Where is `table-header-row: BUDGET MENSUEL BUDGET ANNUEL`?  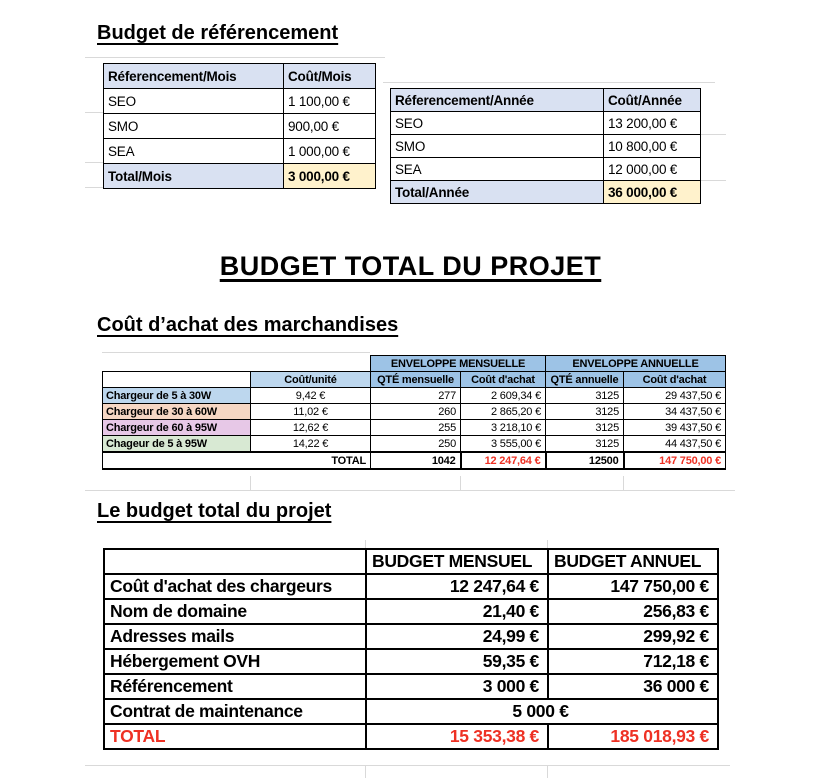 table-header-row: BUDGET MENSUEL BUDGET ANNUEL is located at coordinates (411, 561).